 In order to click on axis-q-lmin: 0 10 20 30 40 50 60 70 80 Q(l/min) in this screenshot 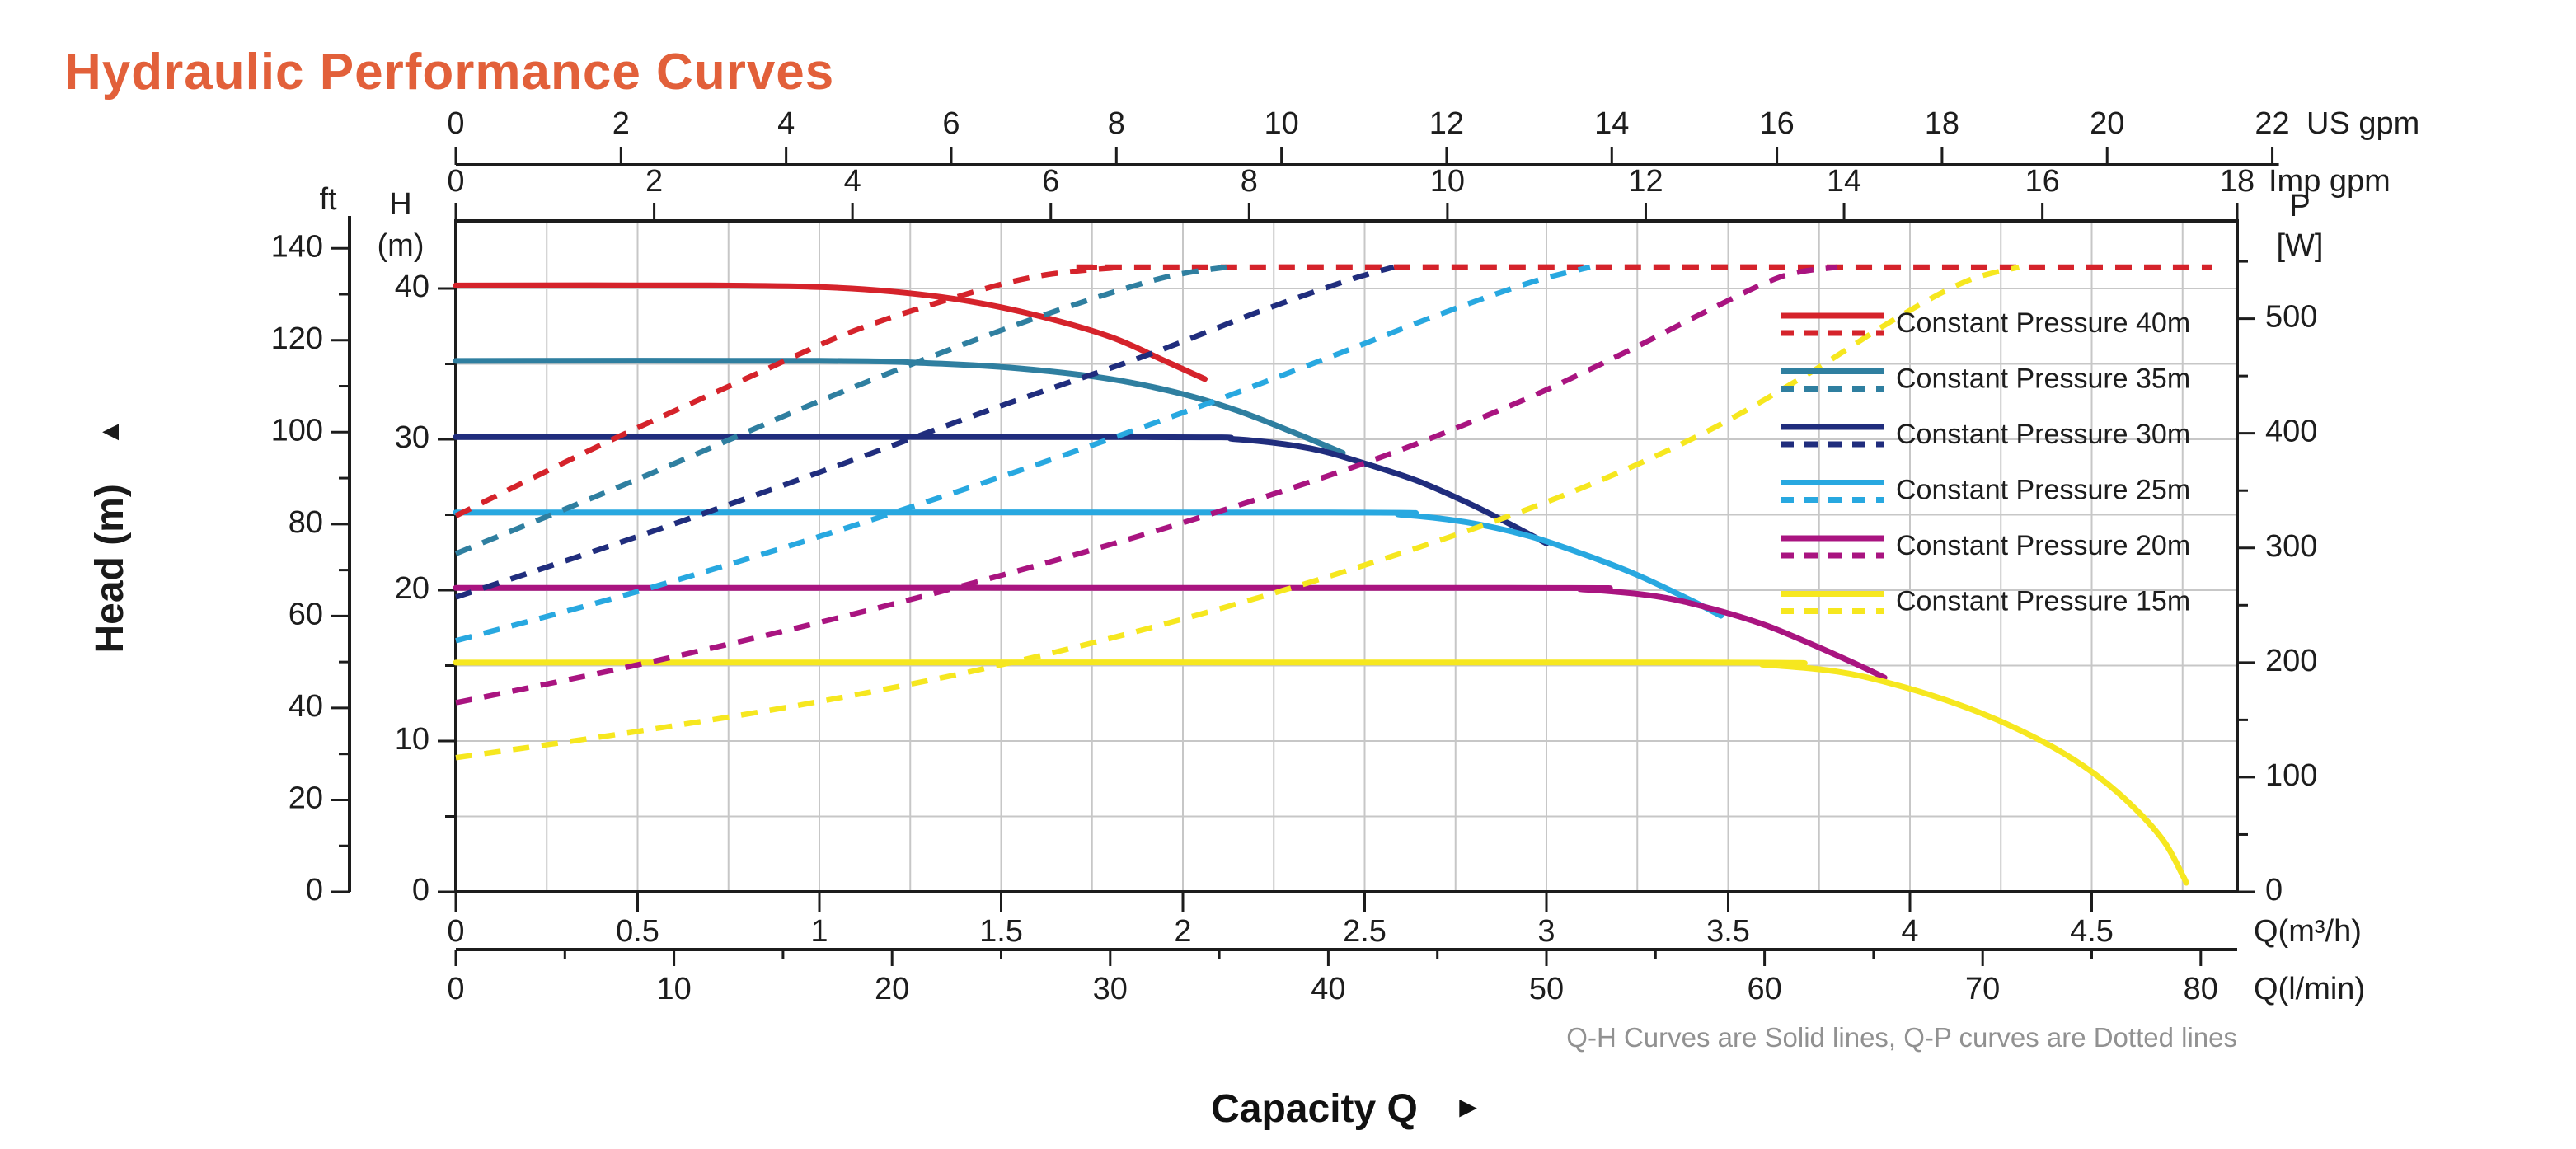, I will do `click(1406, 977)`.